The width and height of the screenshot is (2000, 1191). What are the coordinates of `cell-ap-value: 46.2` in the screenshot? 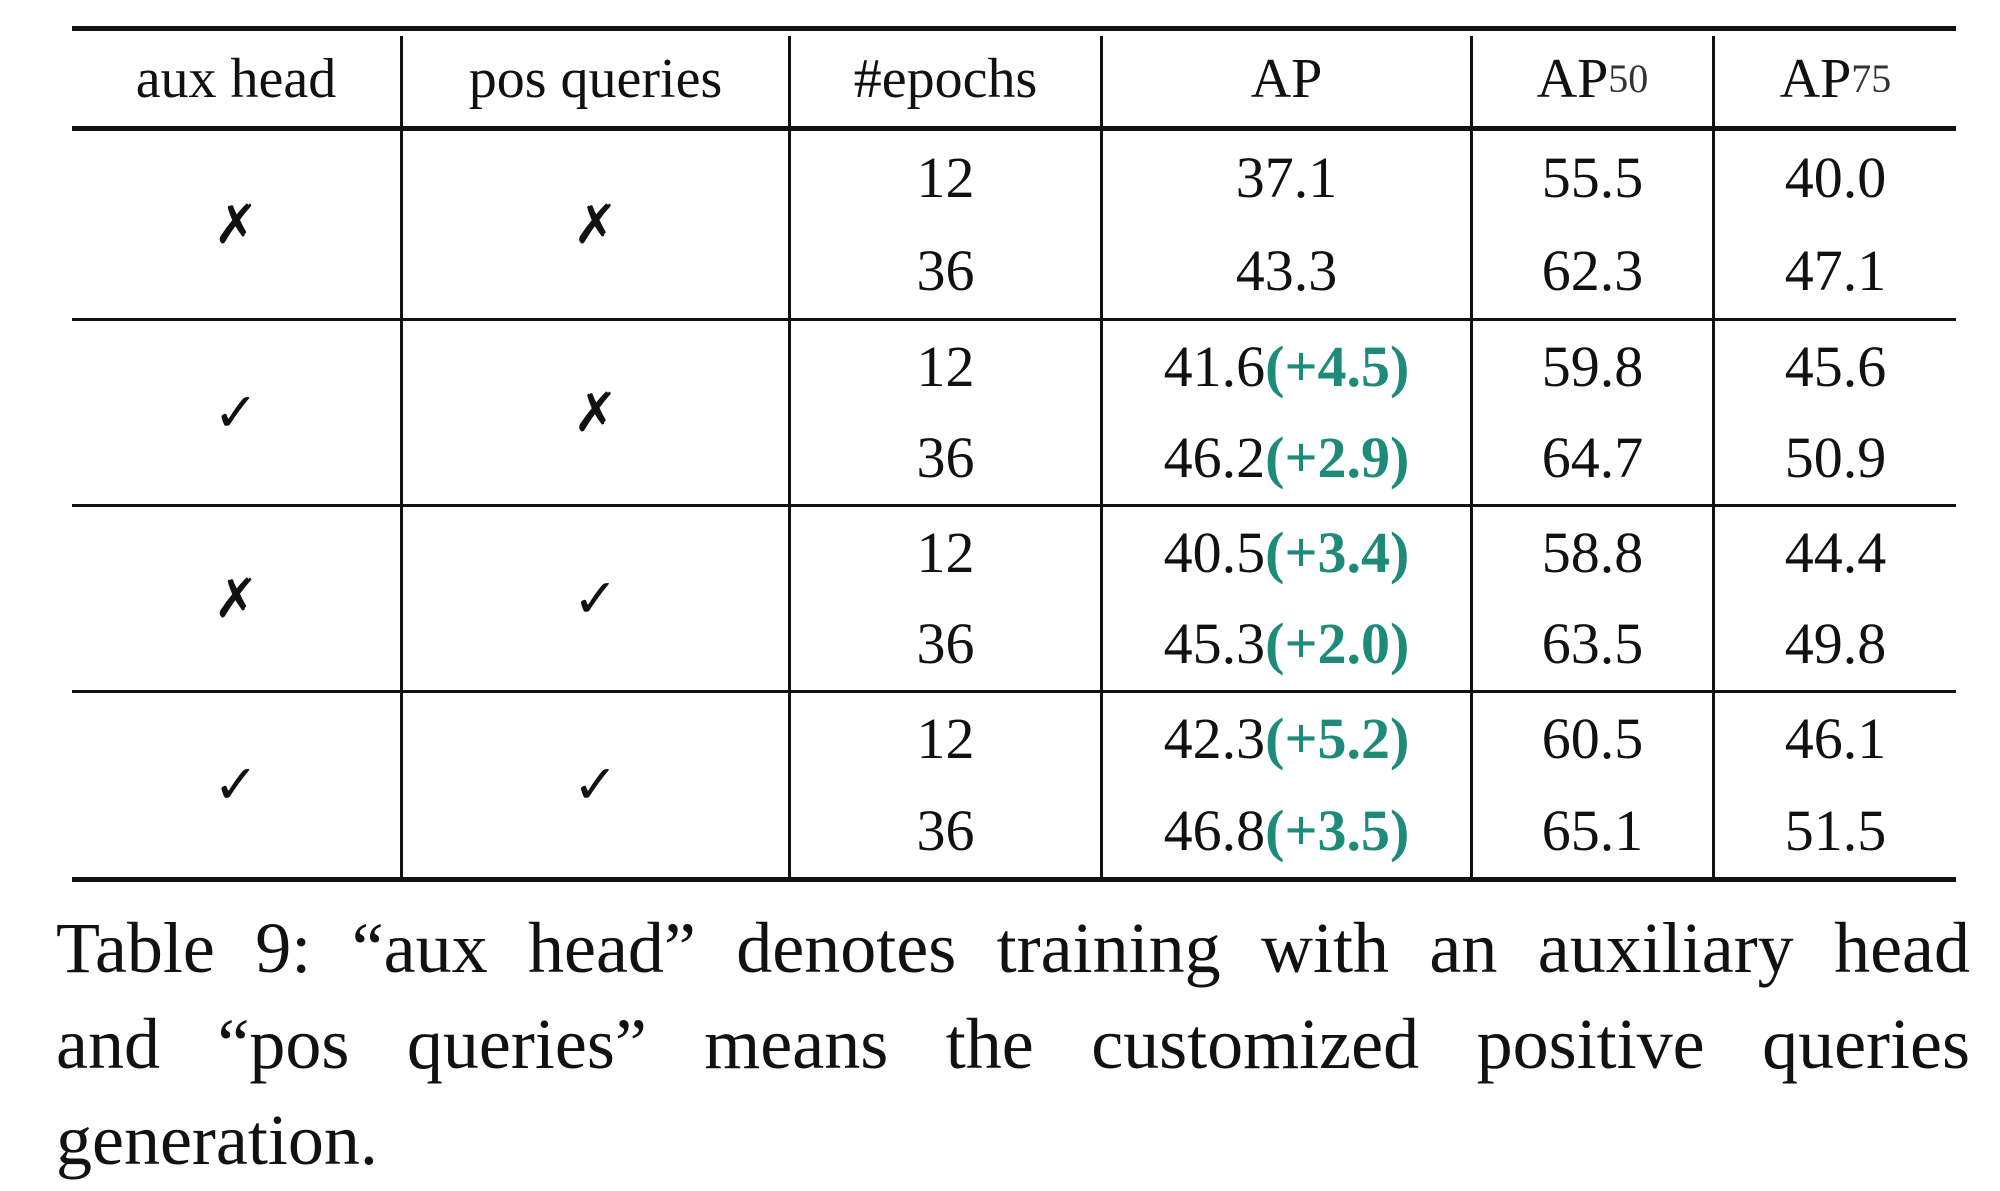 It's located at (1214, 457).